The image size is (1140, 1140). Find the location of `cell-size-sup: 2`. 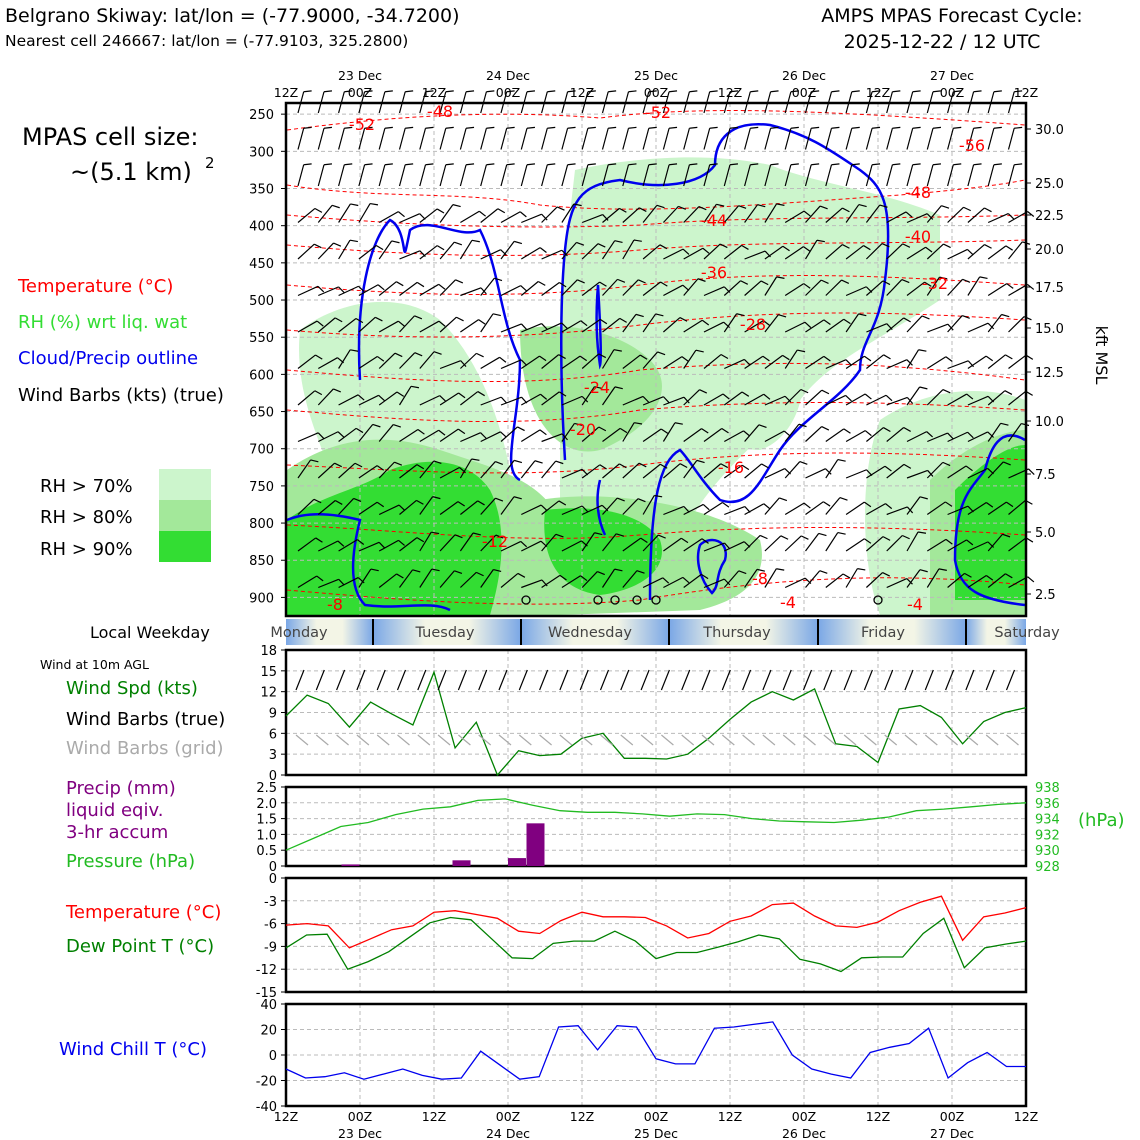

cell-size-sup: 2 is located at coordinates (210, 163).